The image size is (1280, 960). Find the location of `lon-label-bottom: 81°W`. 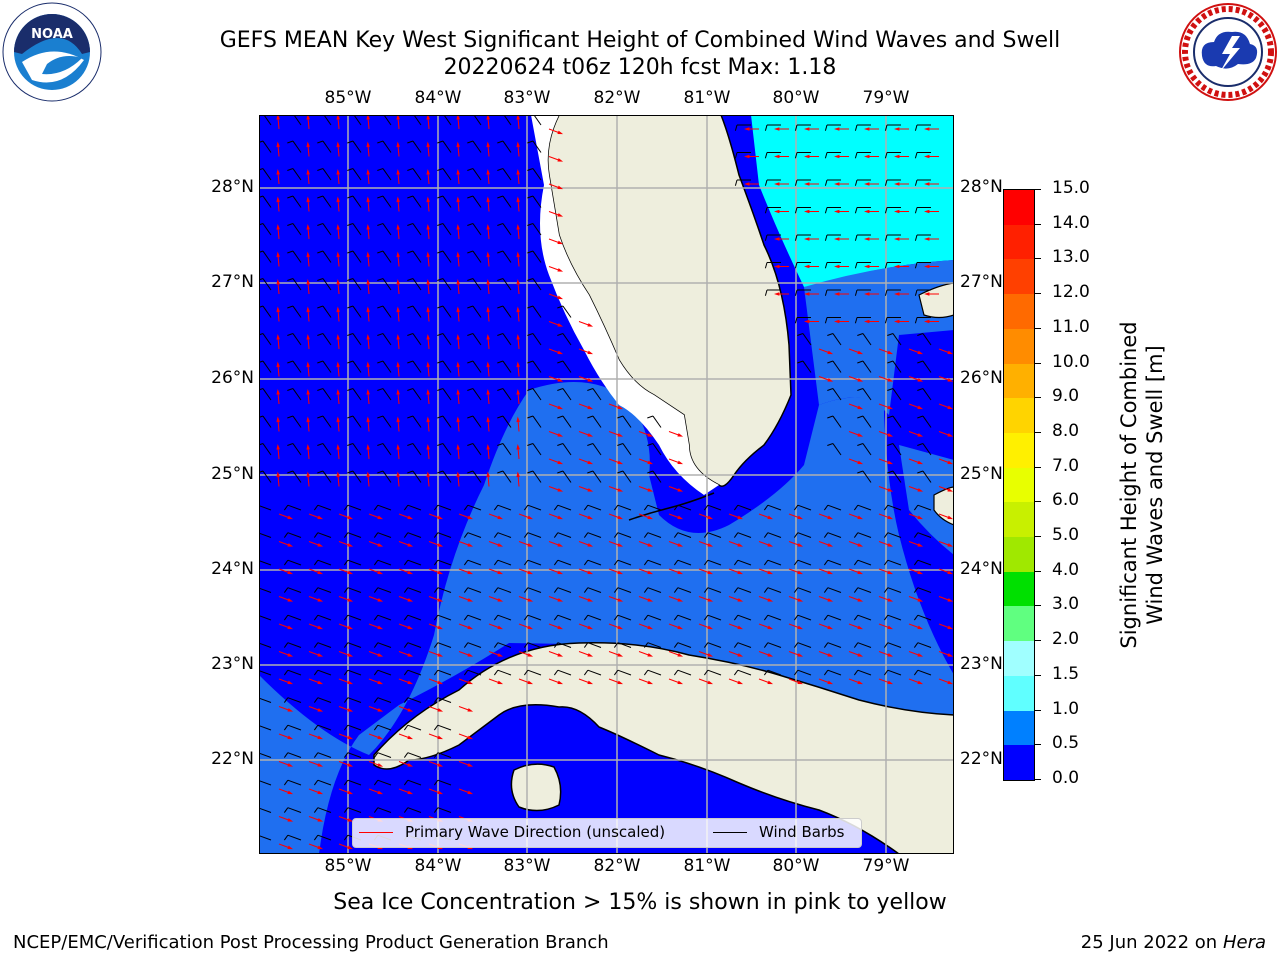

lon-label-bottom: 81°W is located at coordinates (707, 866).